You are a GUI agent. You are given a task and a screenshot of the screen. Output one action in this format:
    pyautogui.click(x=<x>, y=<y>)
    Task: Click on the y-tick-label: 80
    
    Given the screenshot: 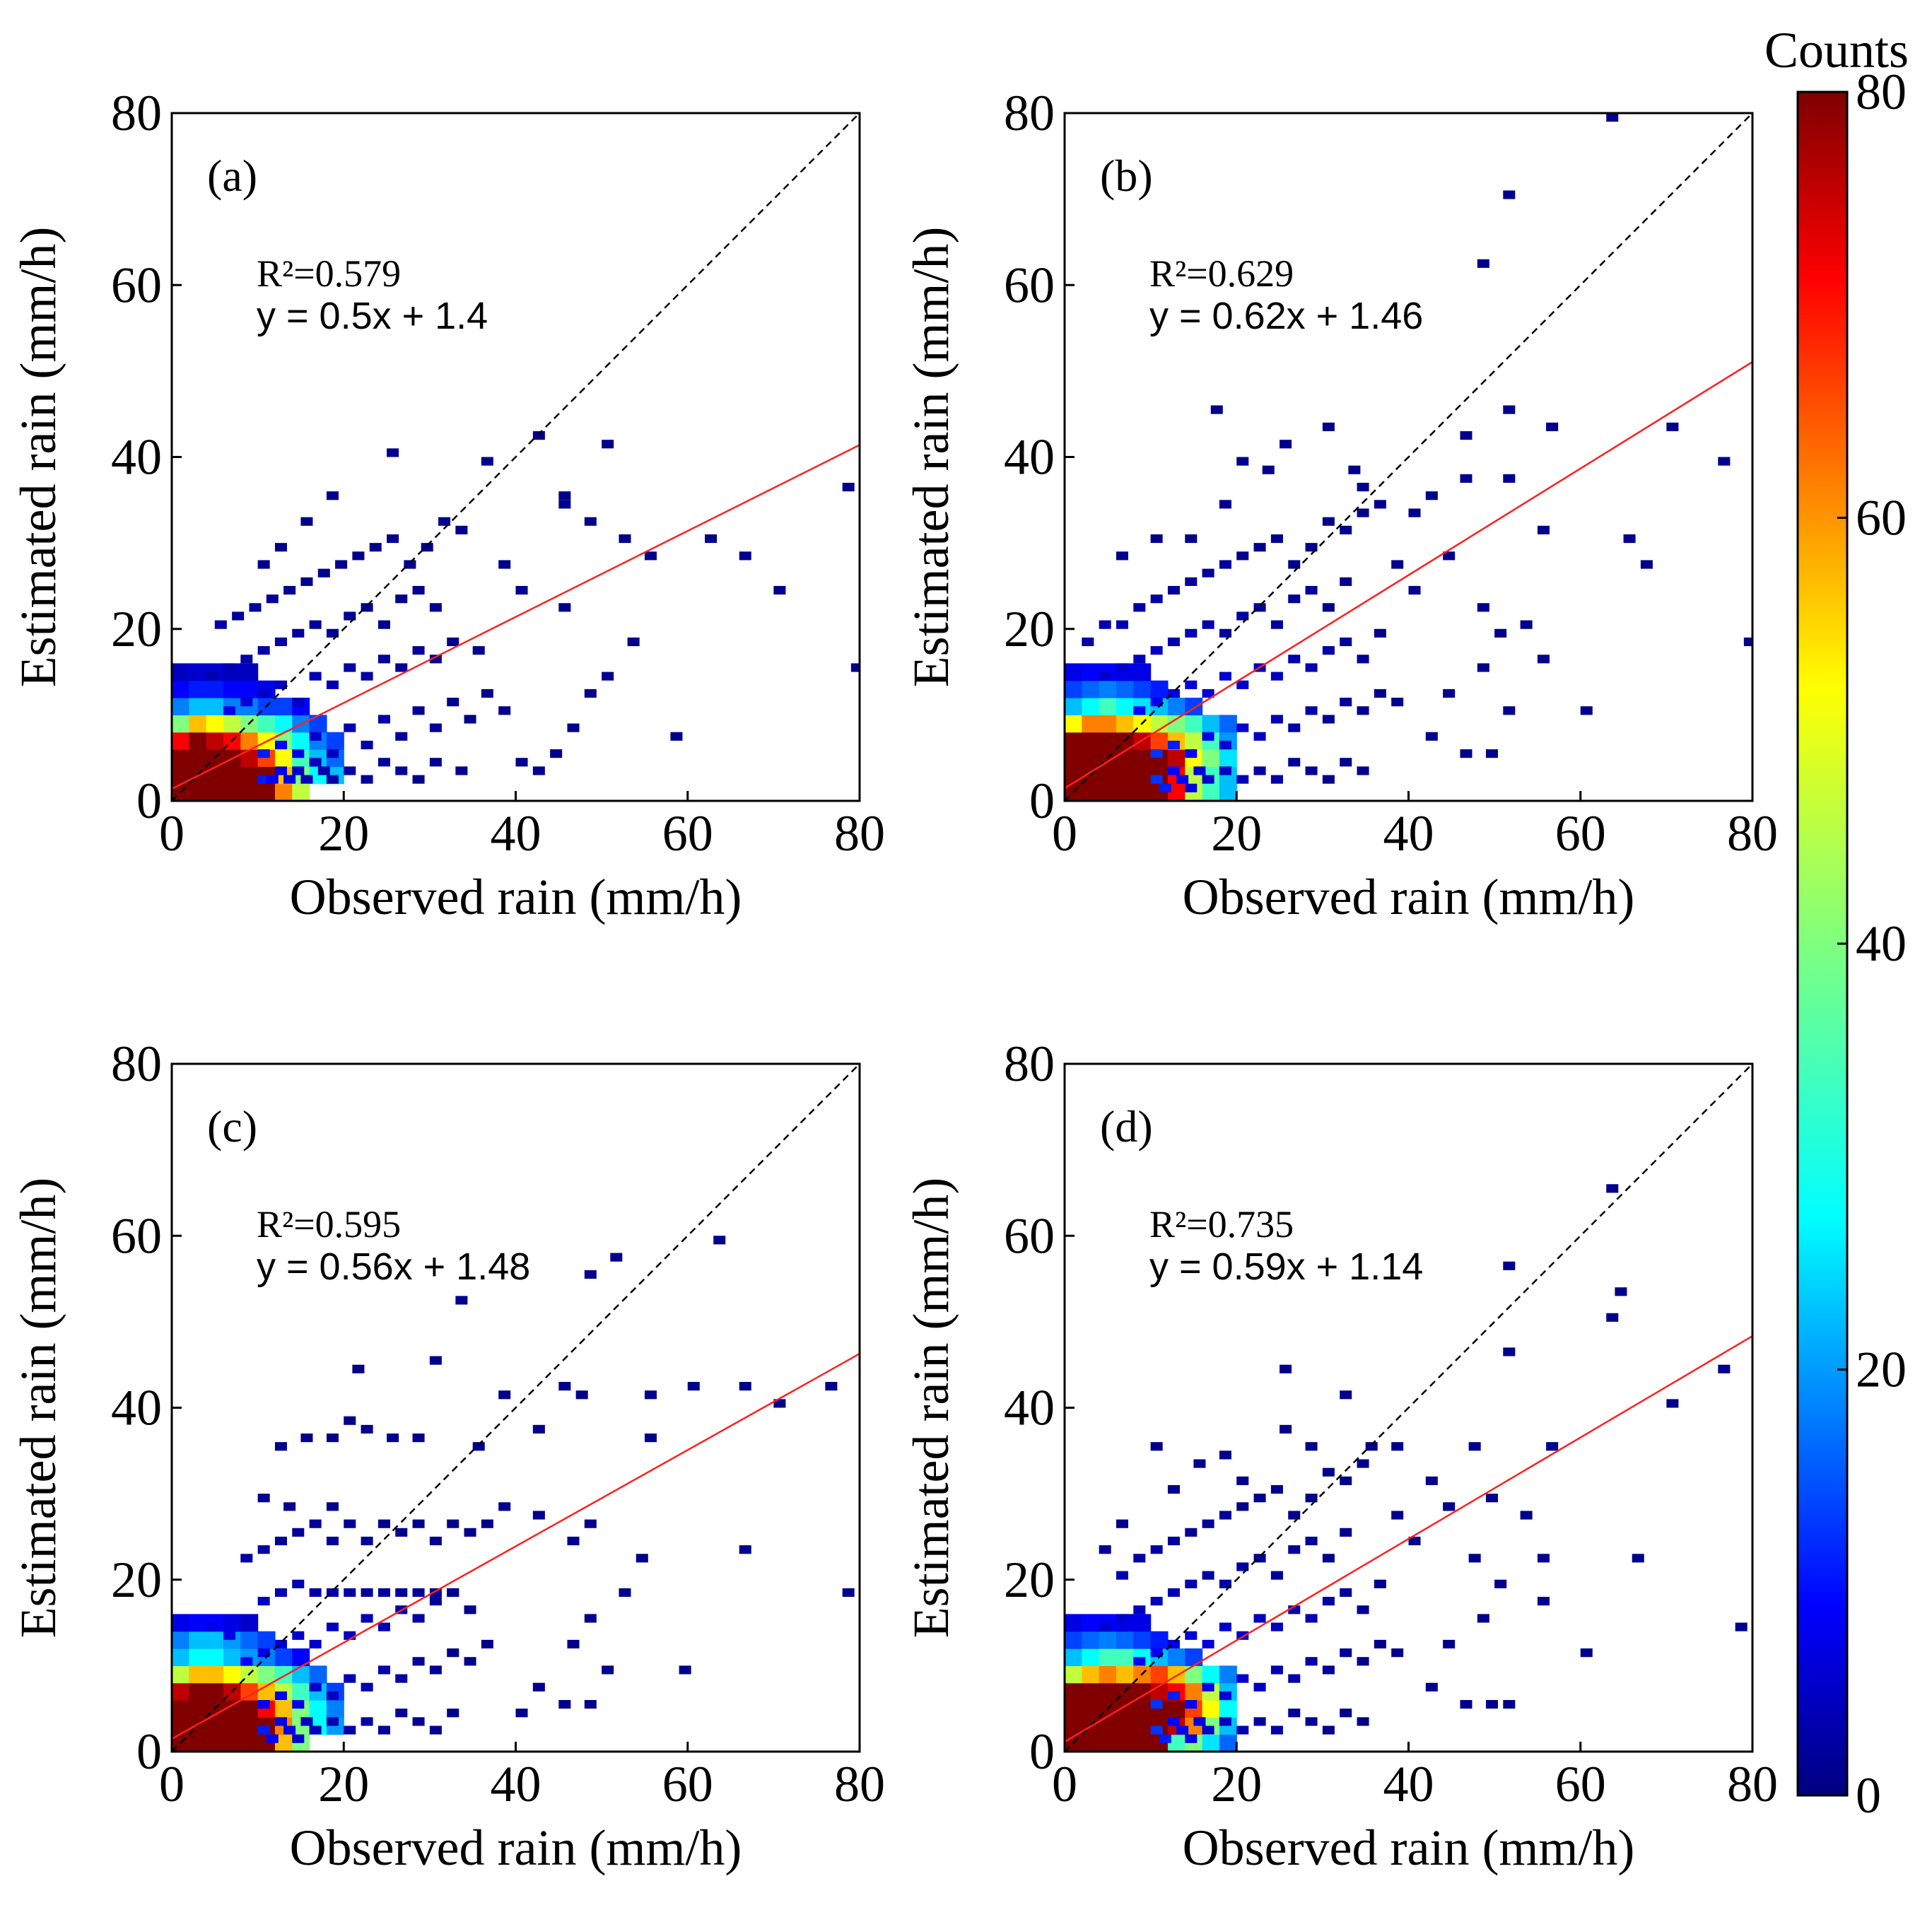 What is the action you would take?
    pyautogui.click(x=137, y=113)
    